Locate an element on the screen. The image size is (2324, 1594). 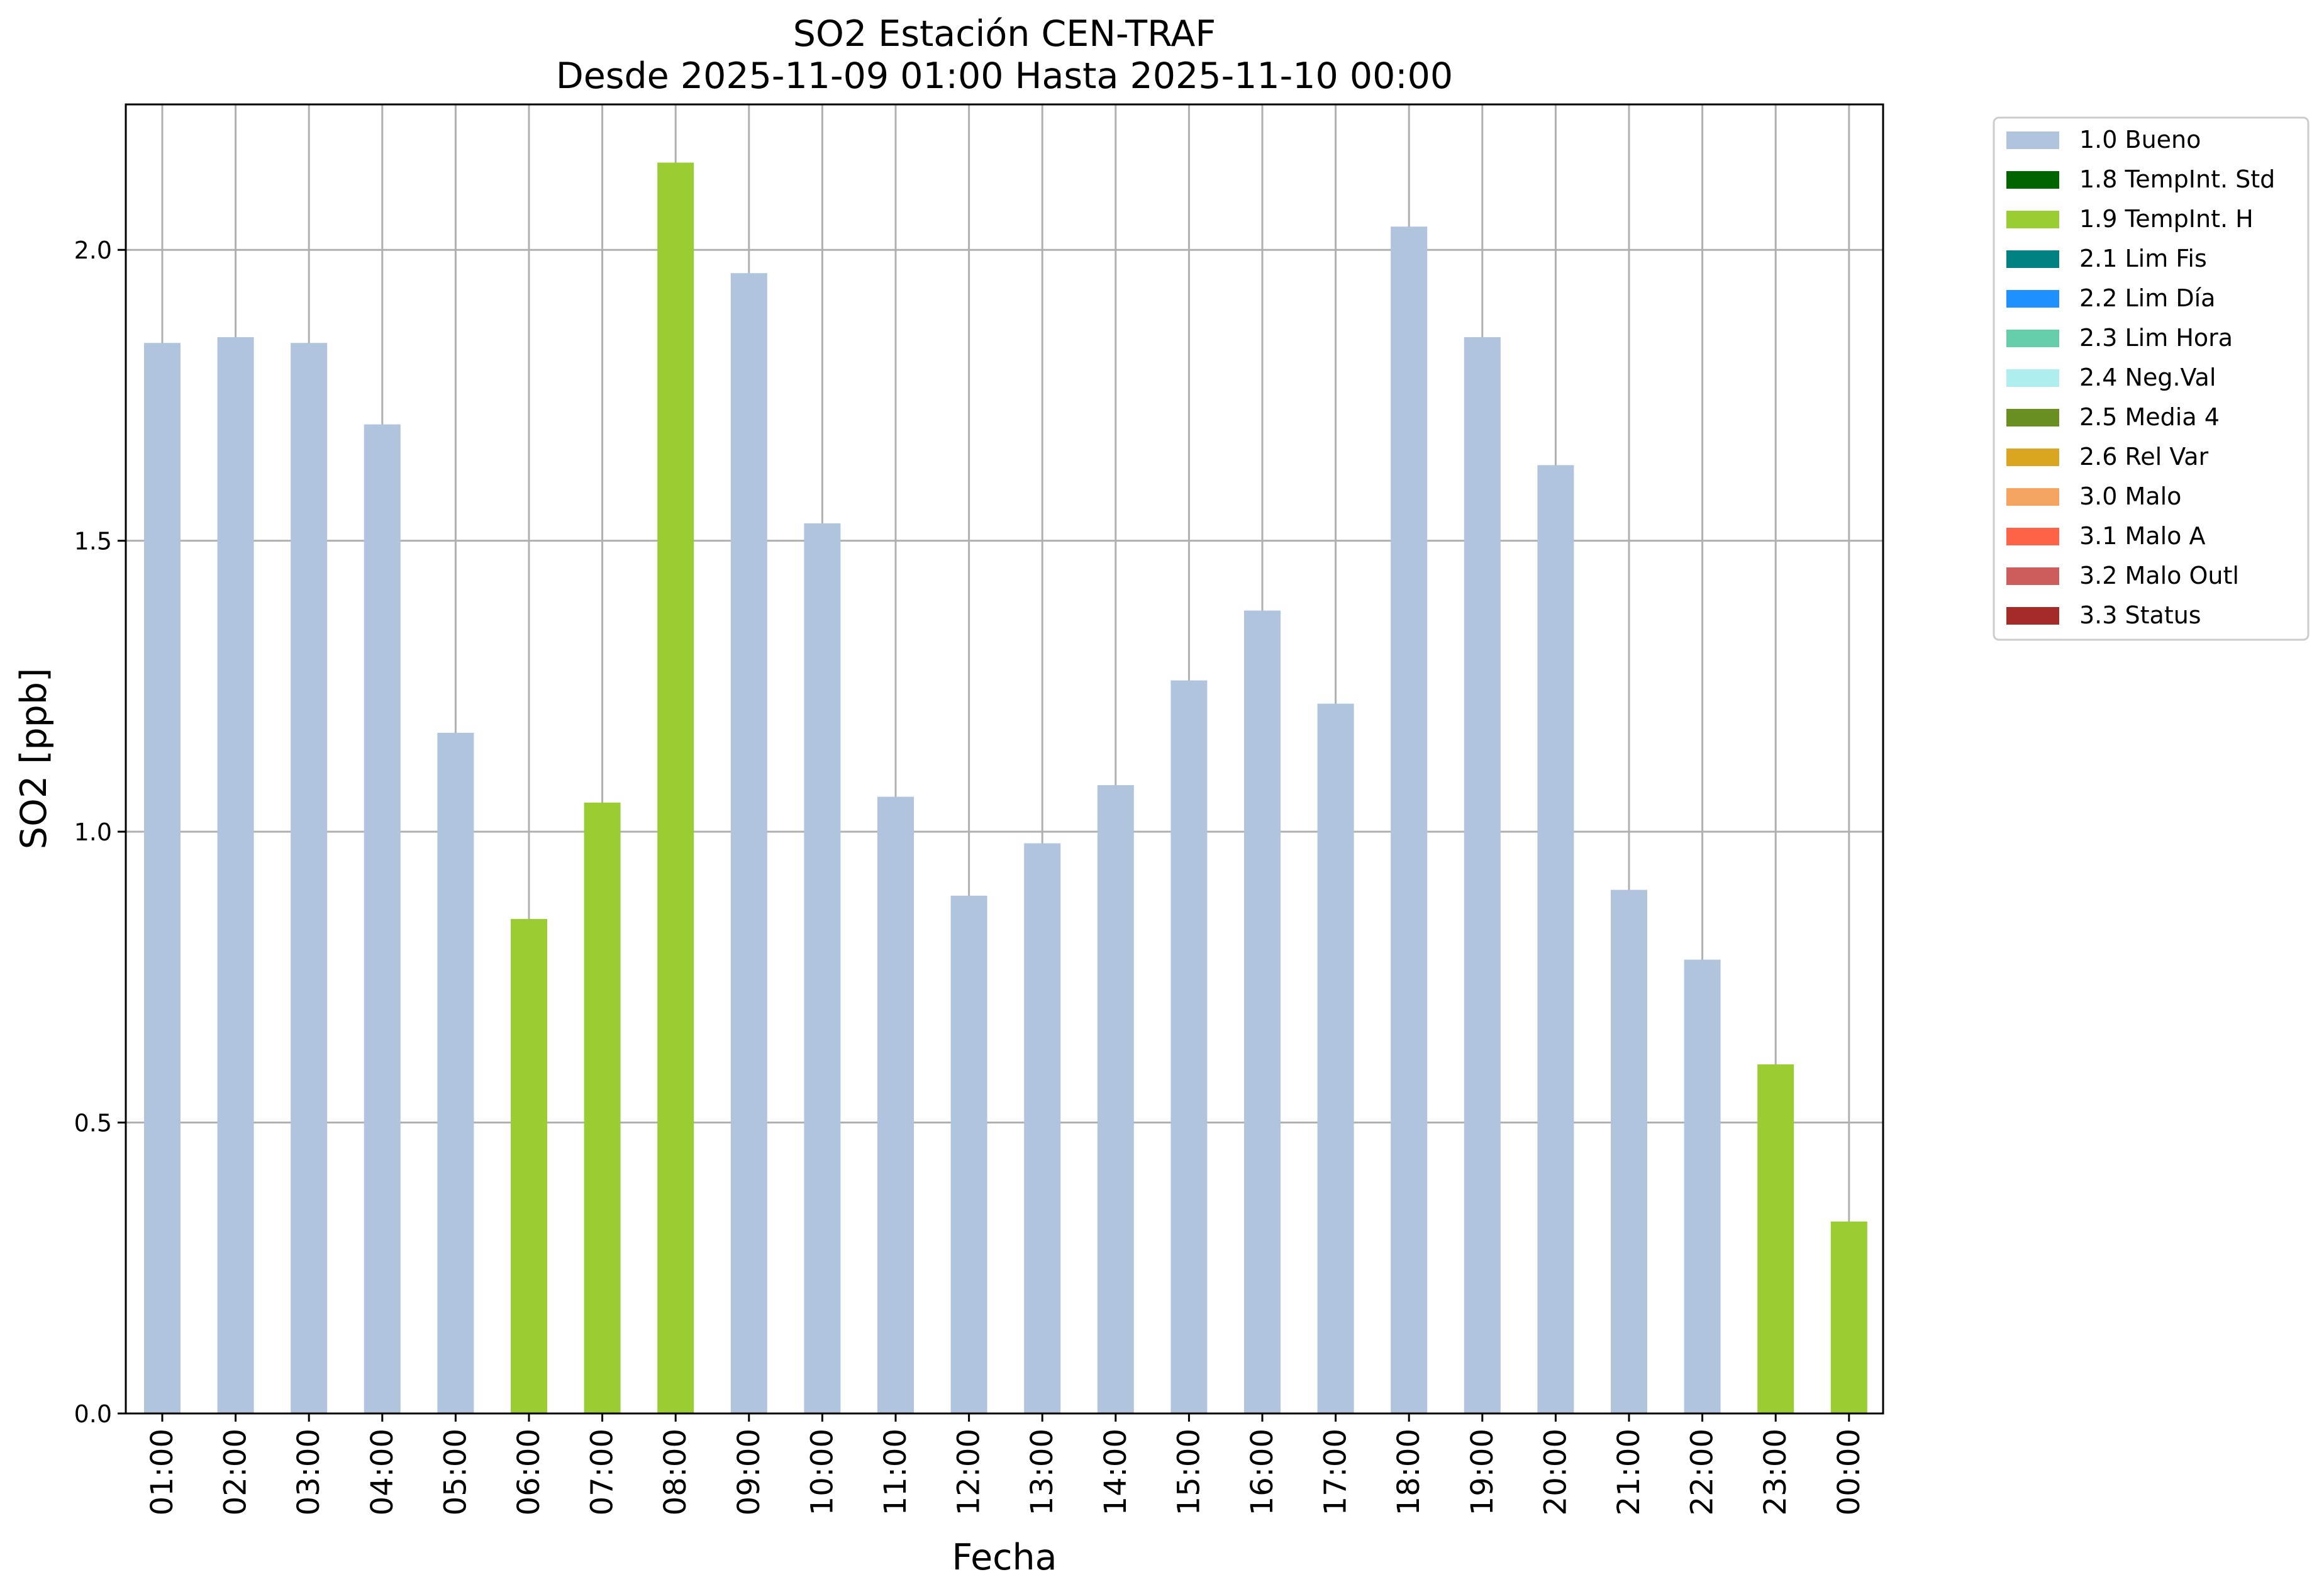
x-tick-label: 19:00 is located at coordinates (1482, 1472).